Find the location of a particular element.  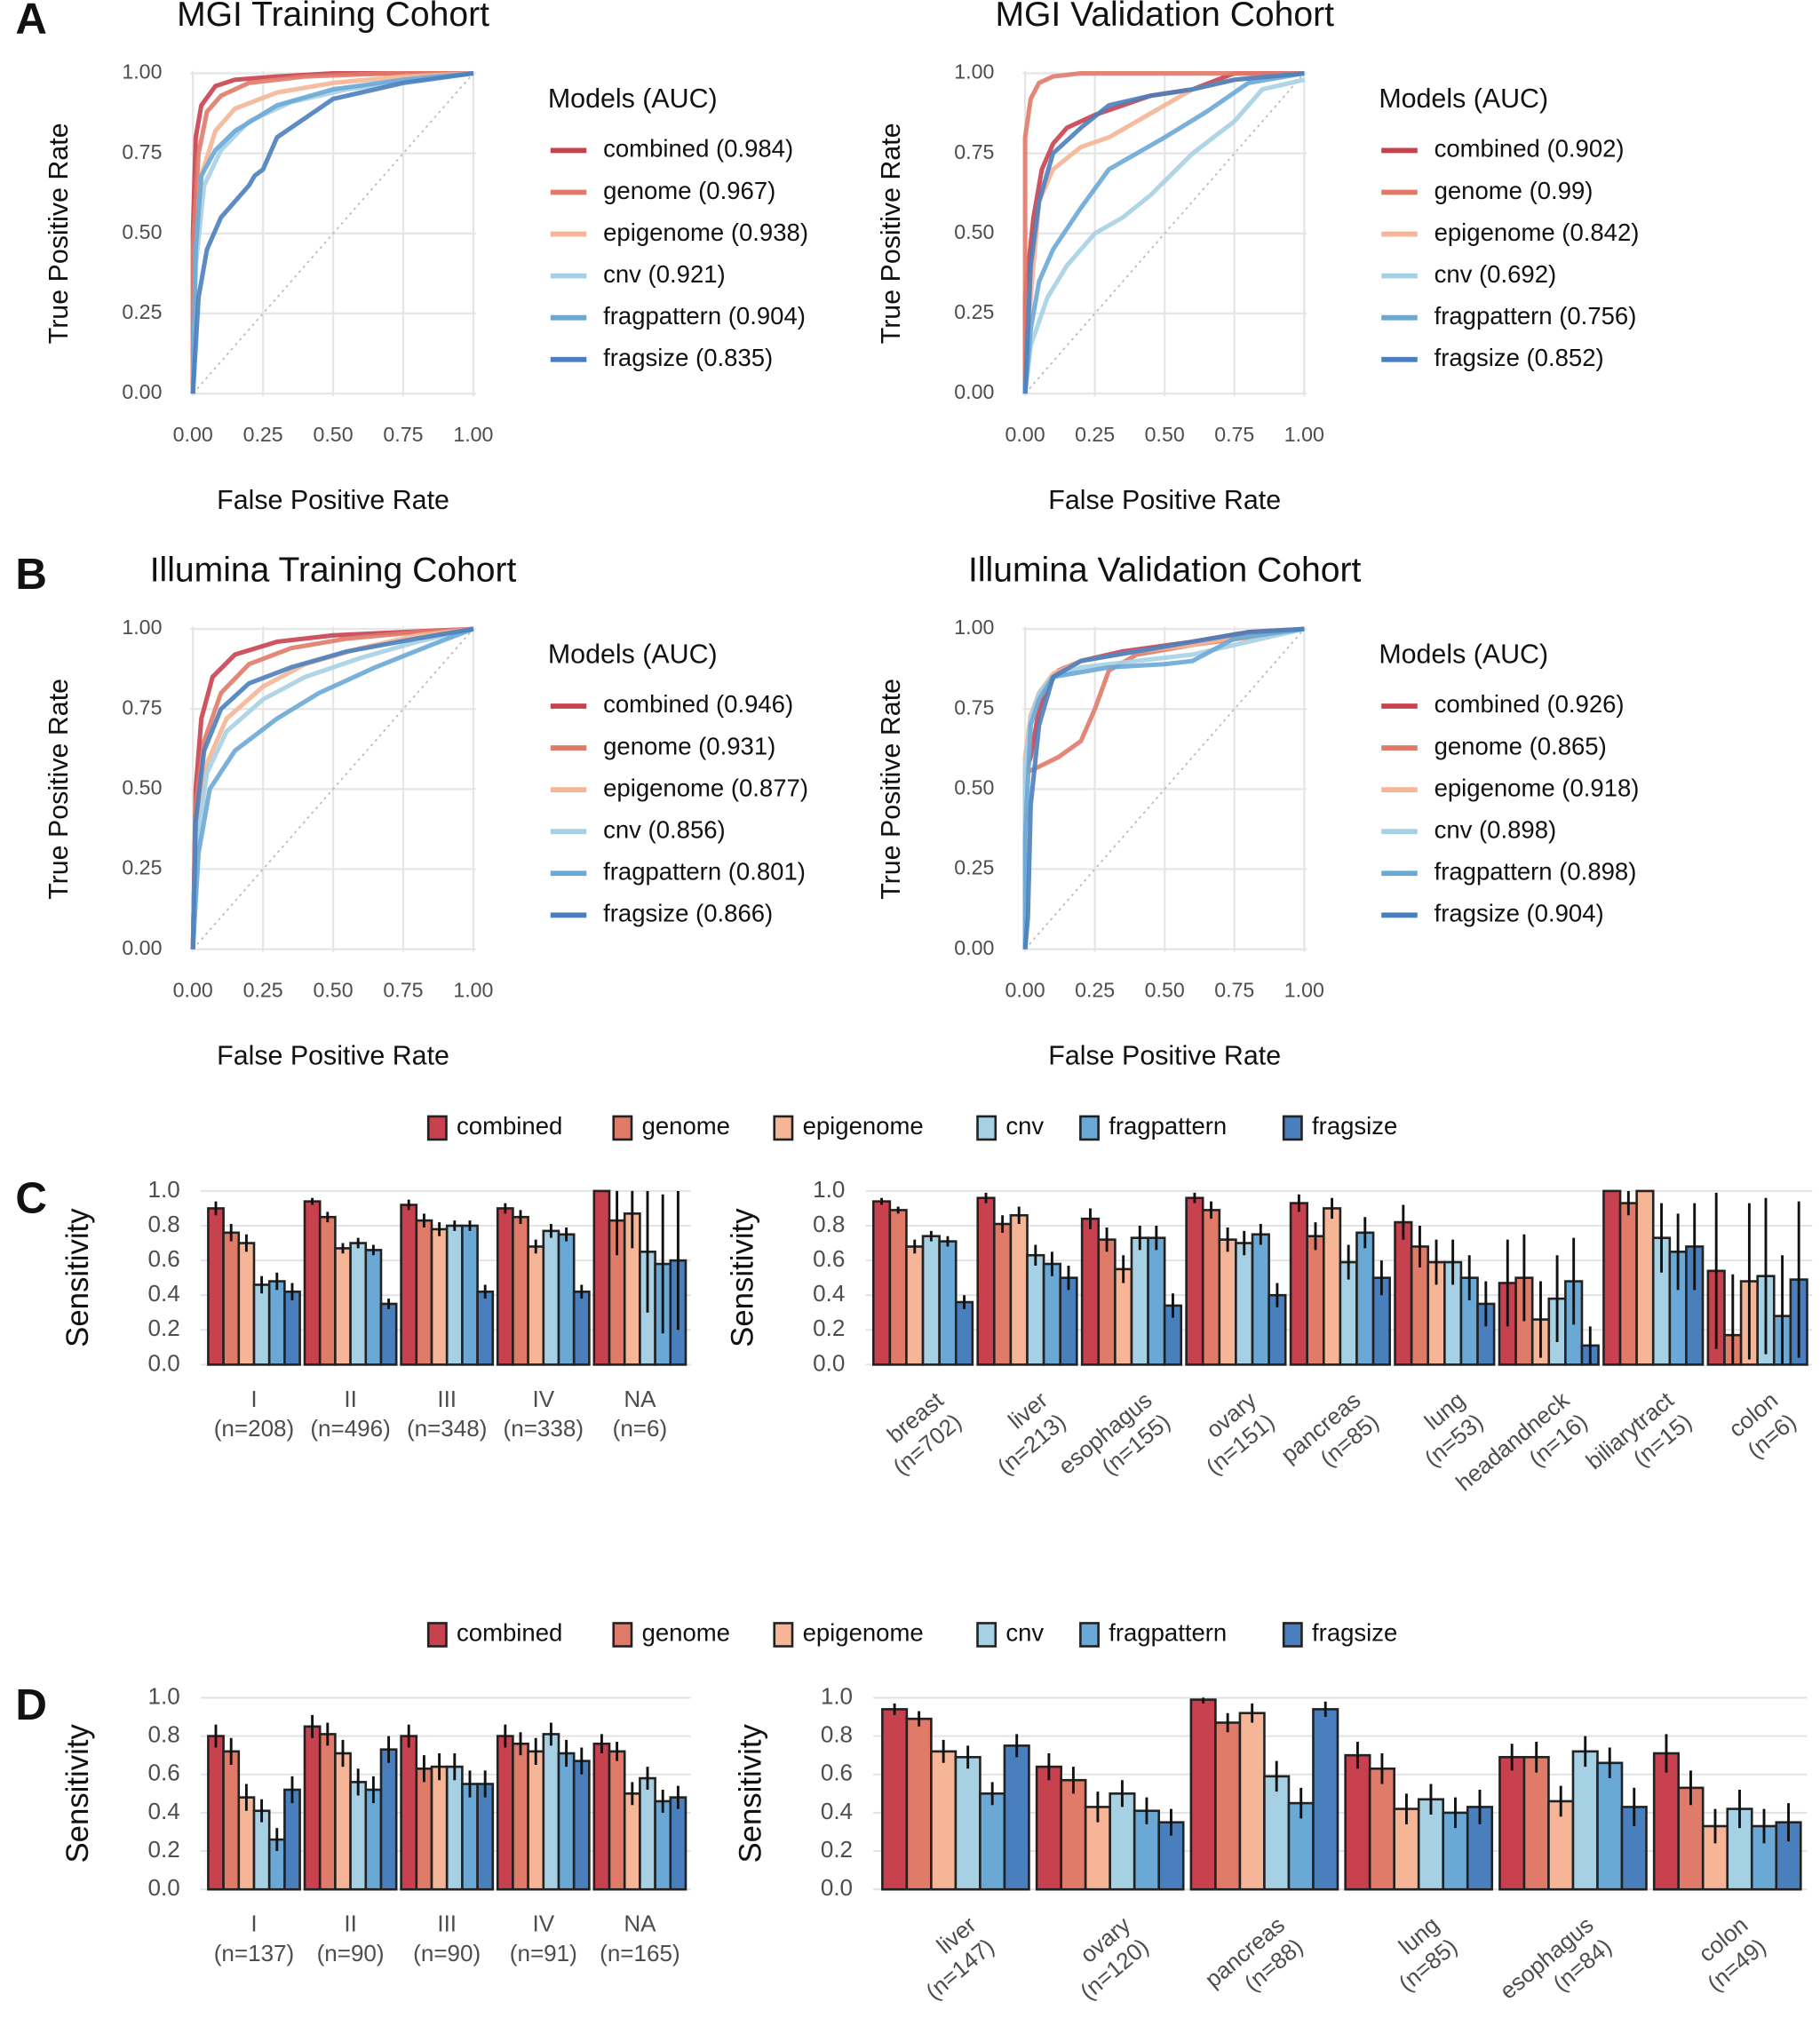

x-tick-label: (n=137) is located at coordinates (255, 1953).